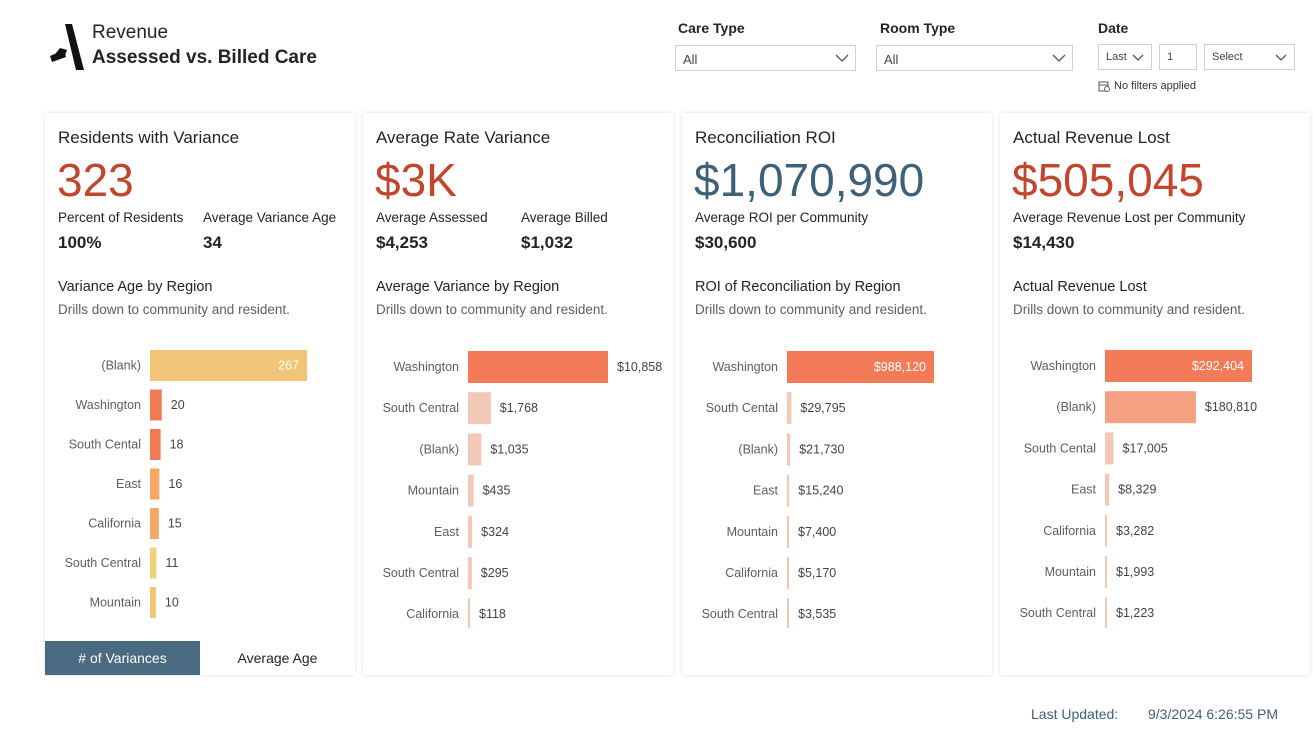 The height and width of the screenshot is (738, 1313). Describe the element at coordinates (277, 658) in the screenshot. I see `tab-average-age: Average Age` at that location.